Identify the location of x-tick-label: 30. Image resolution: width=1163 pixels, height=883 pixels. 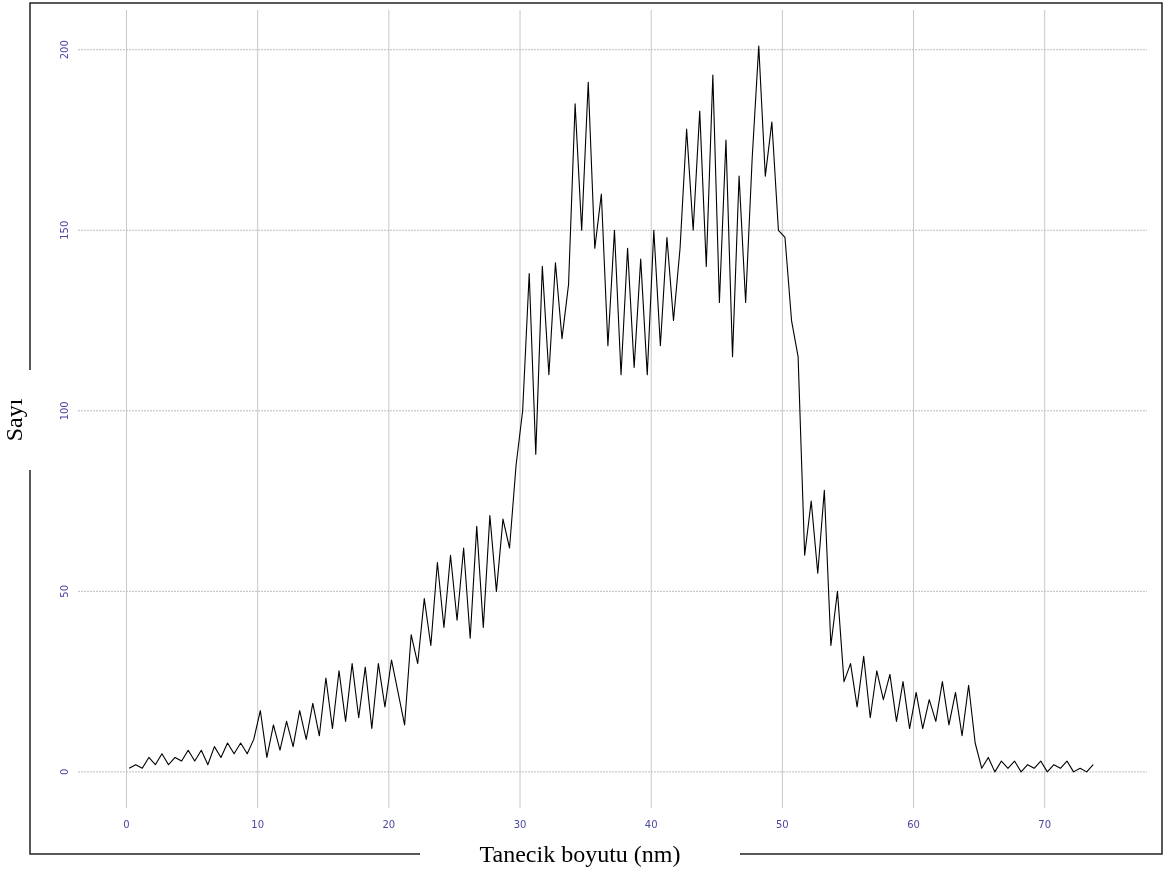
(520, 824).